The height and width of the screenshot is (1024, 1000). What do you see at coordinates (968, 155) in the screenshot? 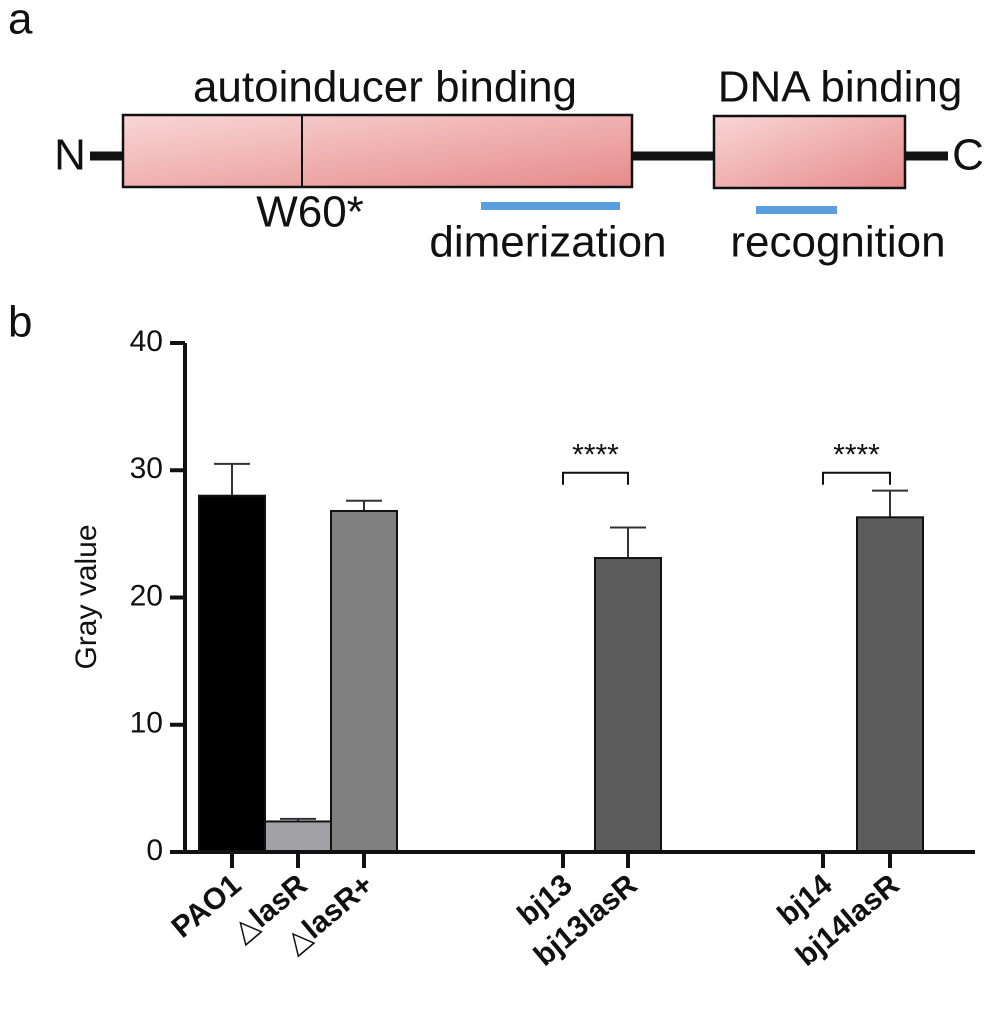
I see `terminus-label: C` at bounding box center [968, 155].